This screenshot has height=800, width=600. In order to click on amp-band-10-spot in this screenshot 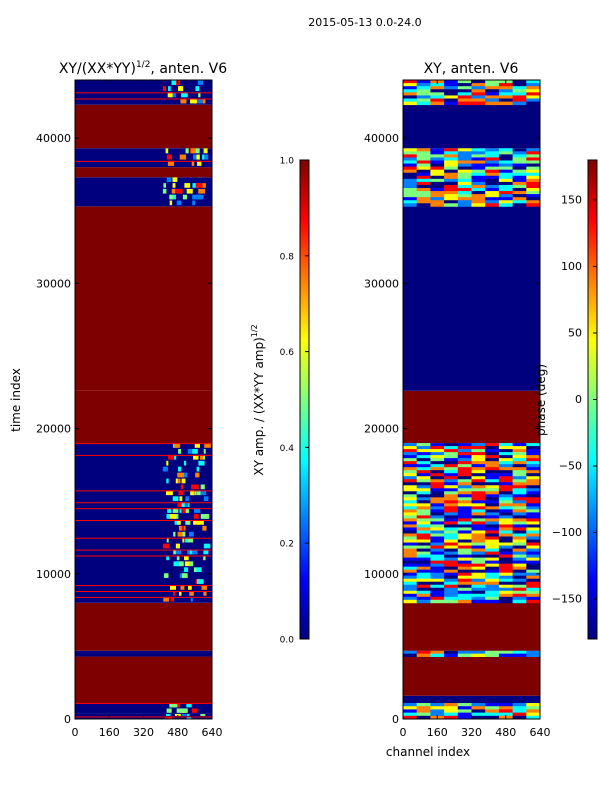, I will do `click(198, 157)`.